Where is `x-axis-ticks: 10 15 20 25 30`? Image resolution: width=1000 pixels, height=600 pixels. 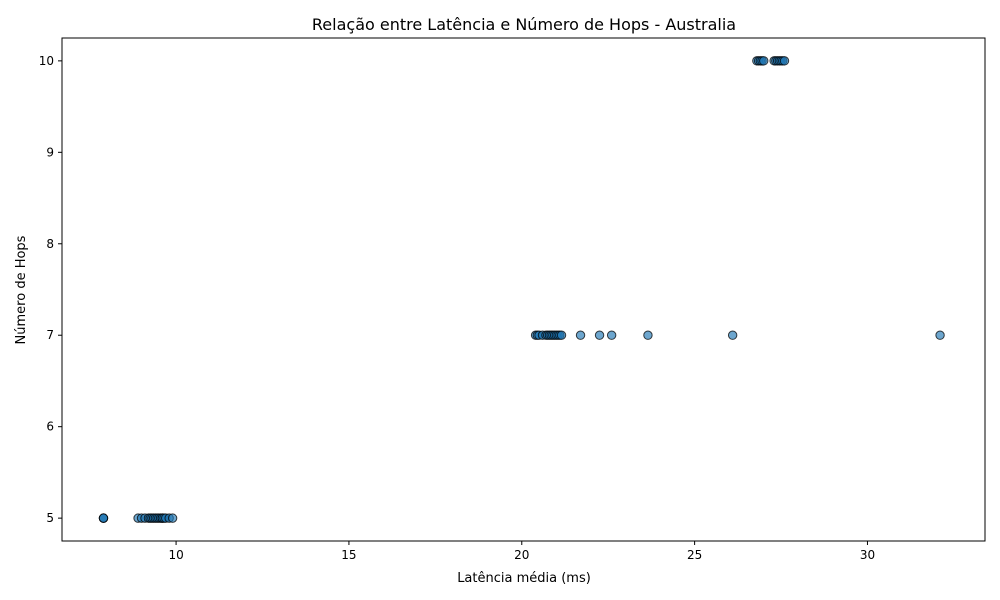
x-axis-ticks: 10 15 20 25 30 is located at coordinates (521, 551).